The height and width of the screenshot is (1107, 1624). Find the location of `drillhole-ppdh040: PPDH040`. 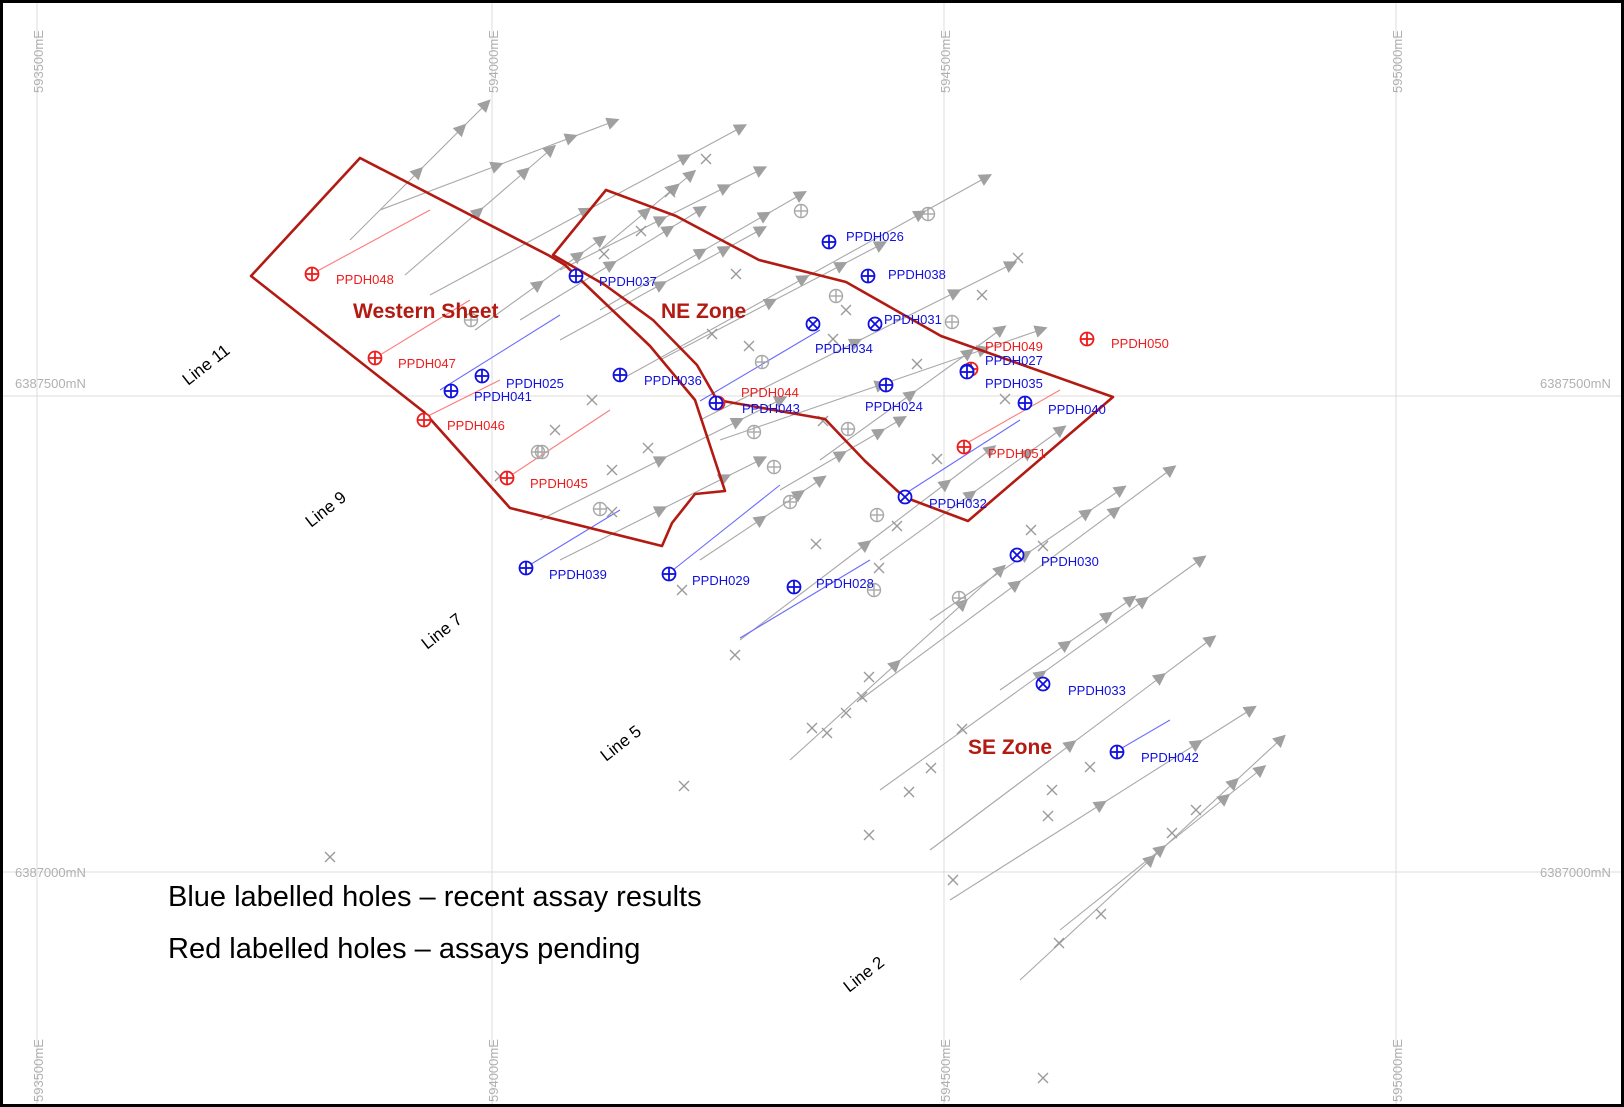

drillhole-ppdh040: PPDH040 is located at coordinates (1061, 406).